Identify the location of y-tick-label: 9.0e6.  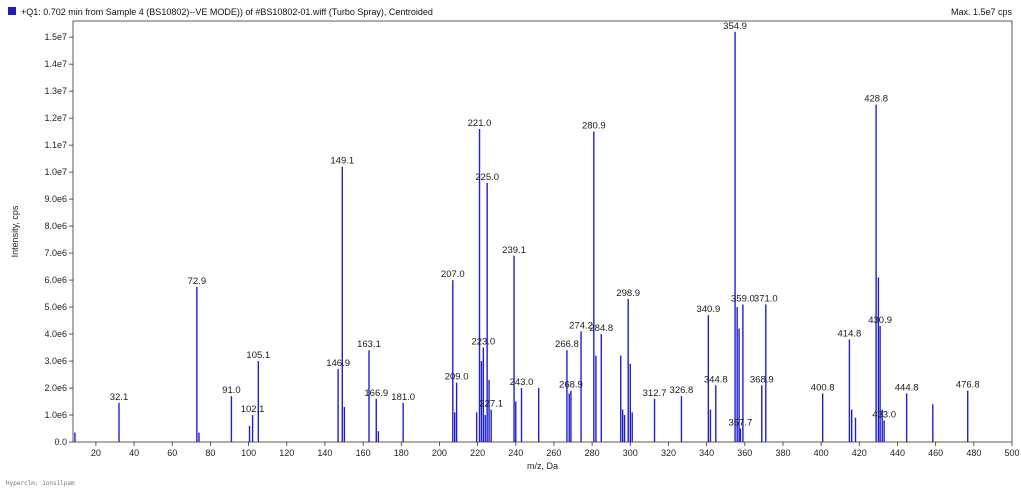
(55, 199).